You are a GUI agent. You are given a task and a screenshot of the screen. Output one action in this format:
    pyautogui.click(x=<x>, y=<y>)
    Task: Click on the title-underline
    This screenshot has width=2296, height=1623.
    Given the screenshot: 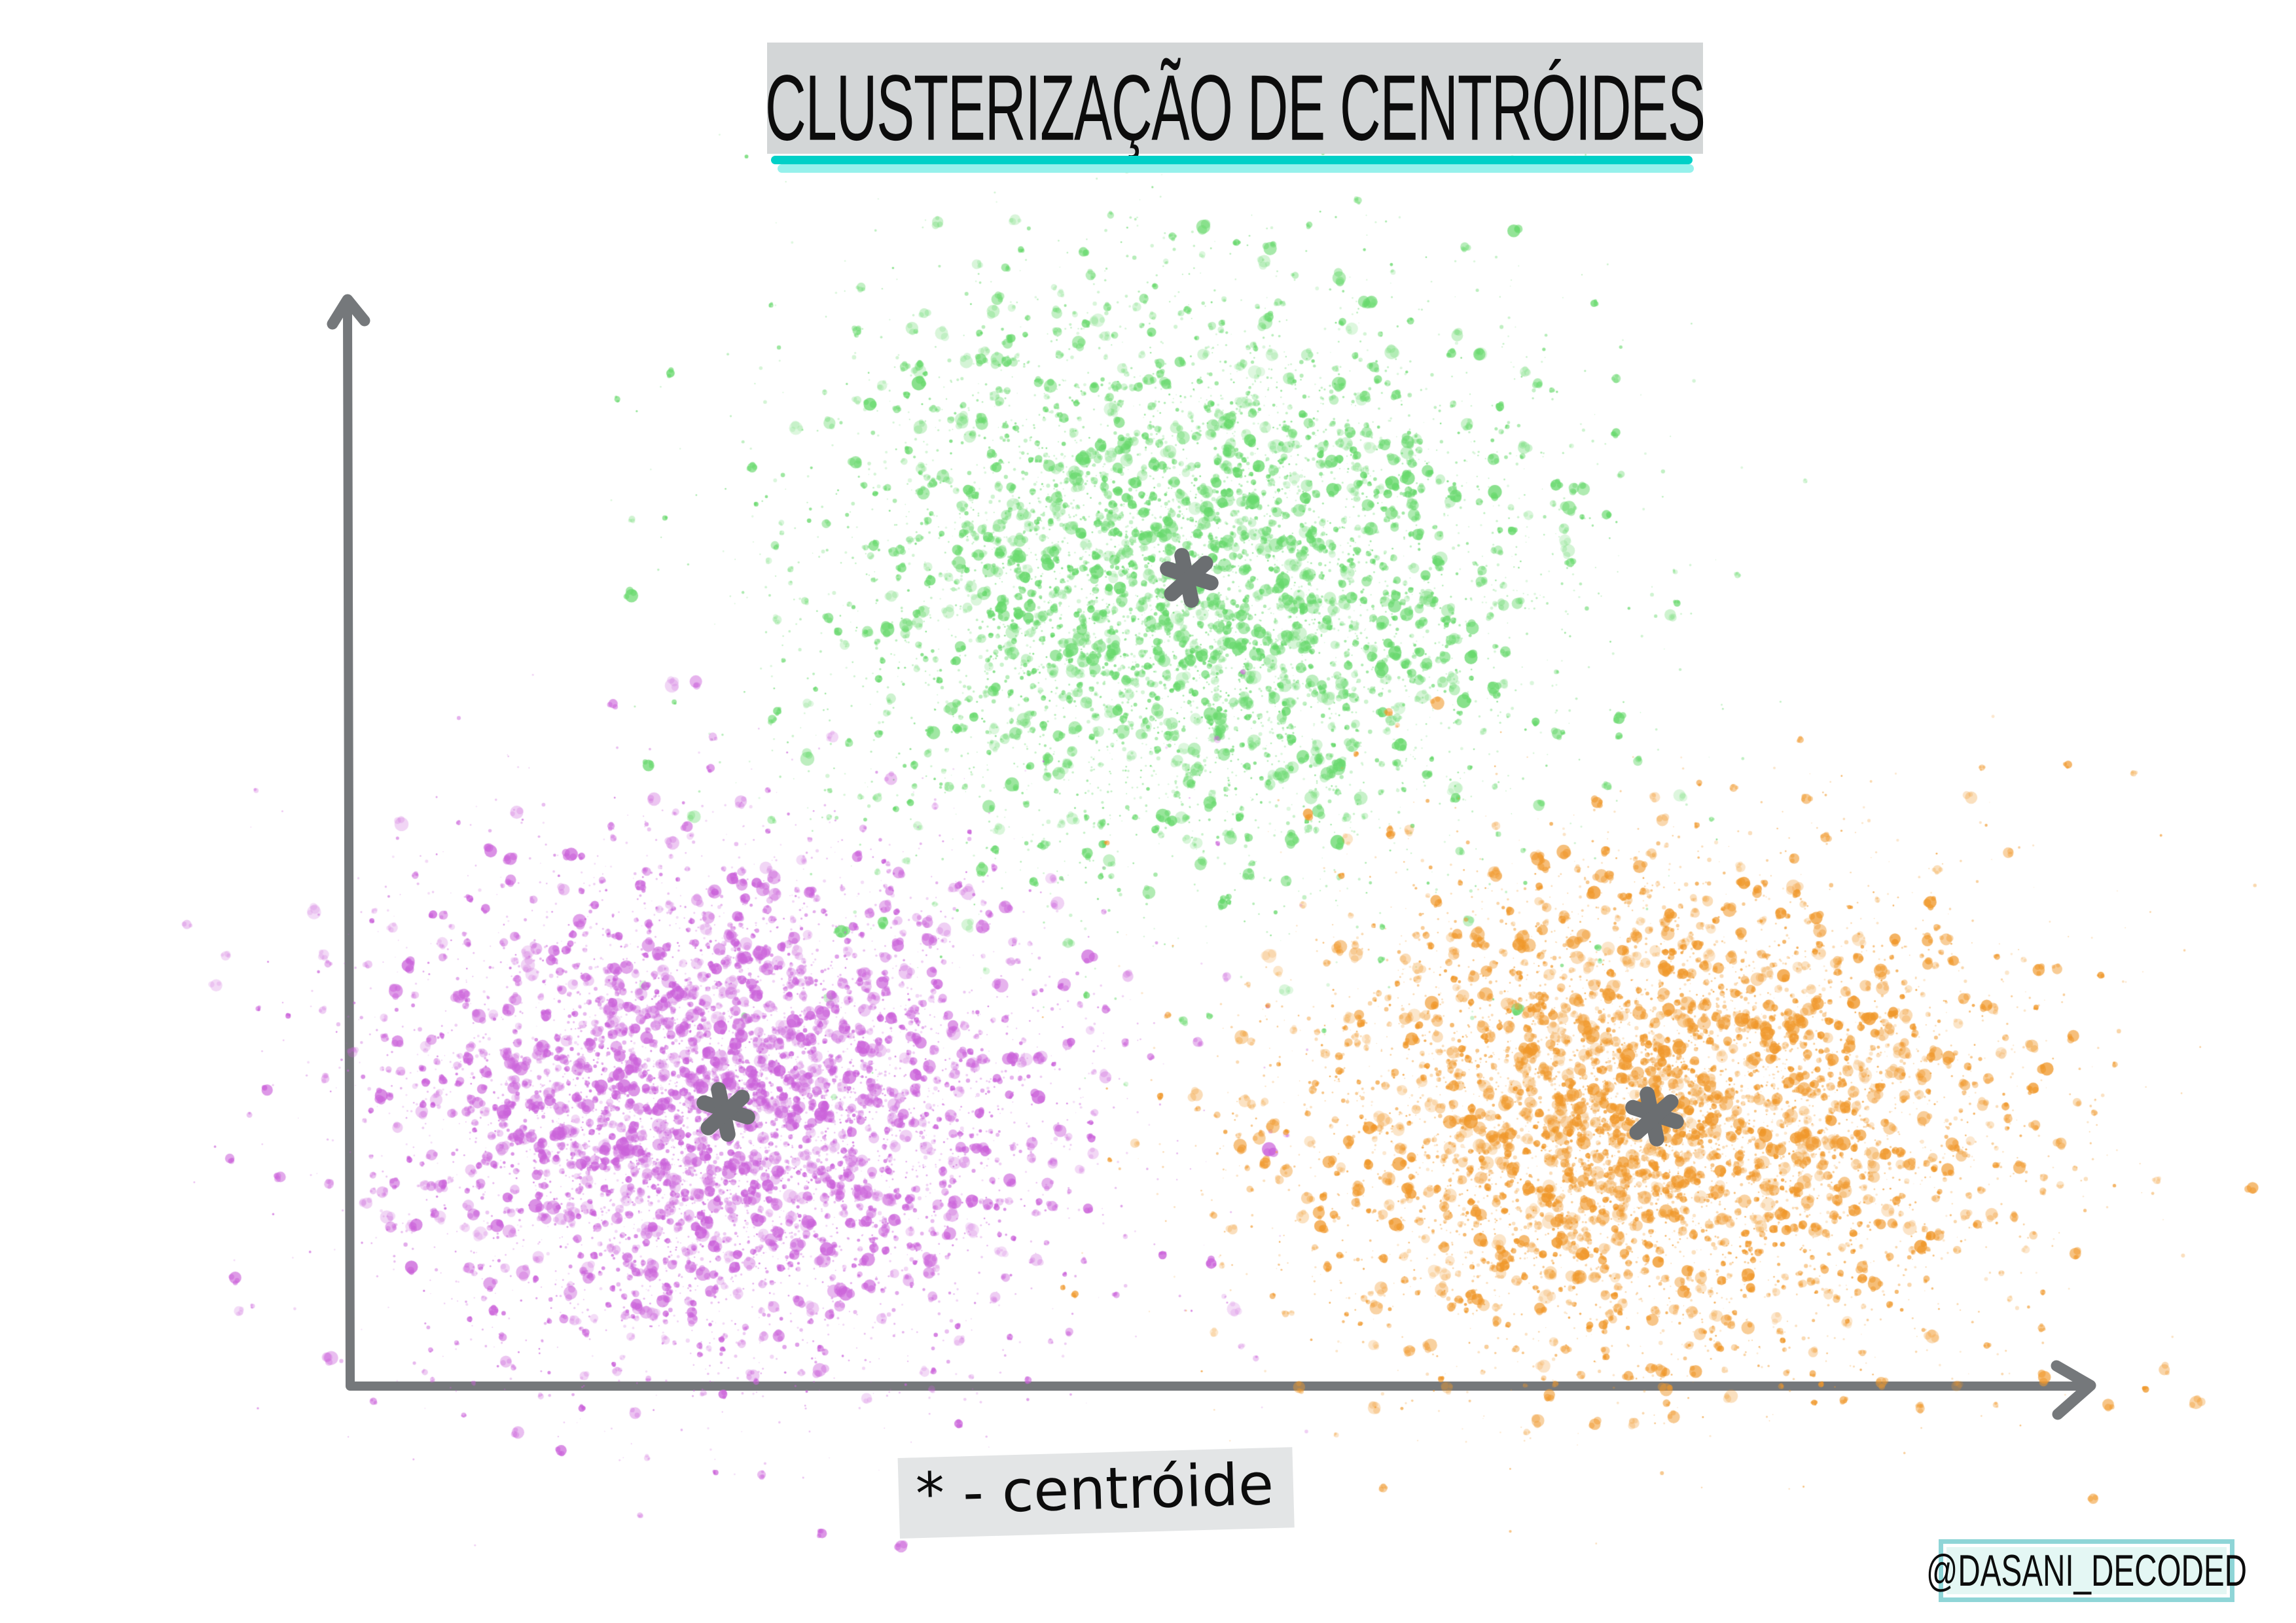 What is the action you would take?
    pyautogui.click(x=1232, y=160)
    